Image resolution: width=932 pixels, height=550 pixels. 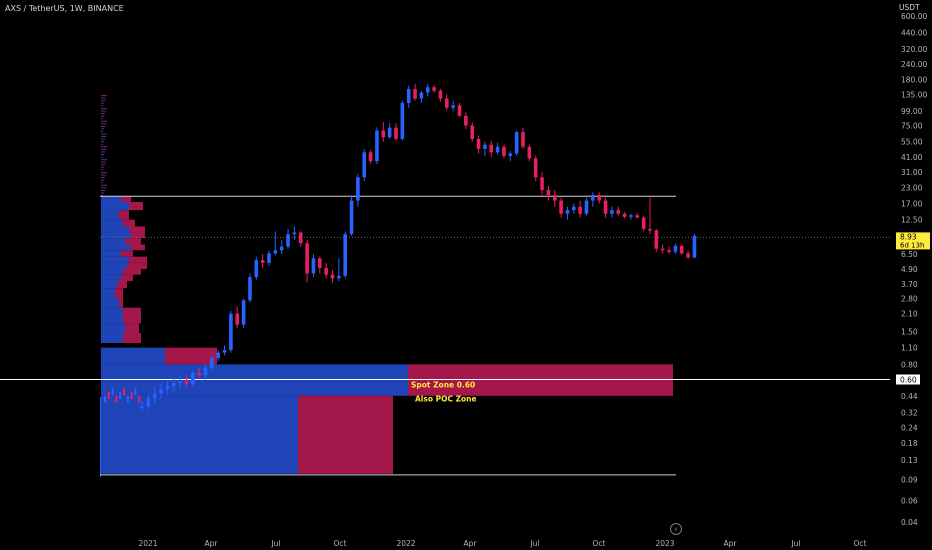 I want to click on current-price-value: 8.93, so click(x=908, y=236).